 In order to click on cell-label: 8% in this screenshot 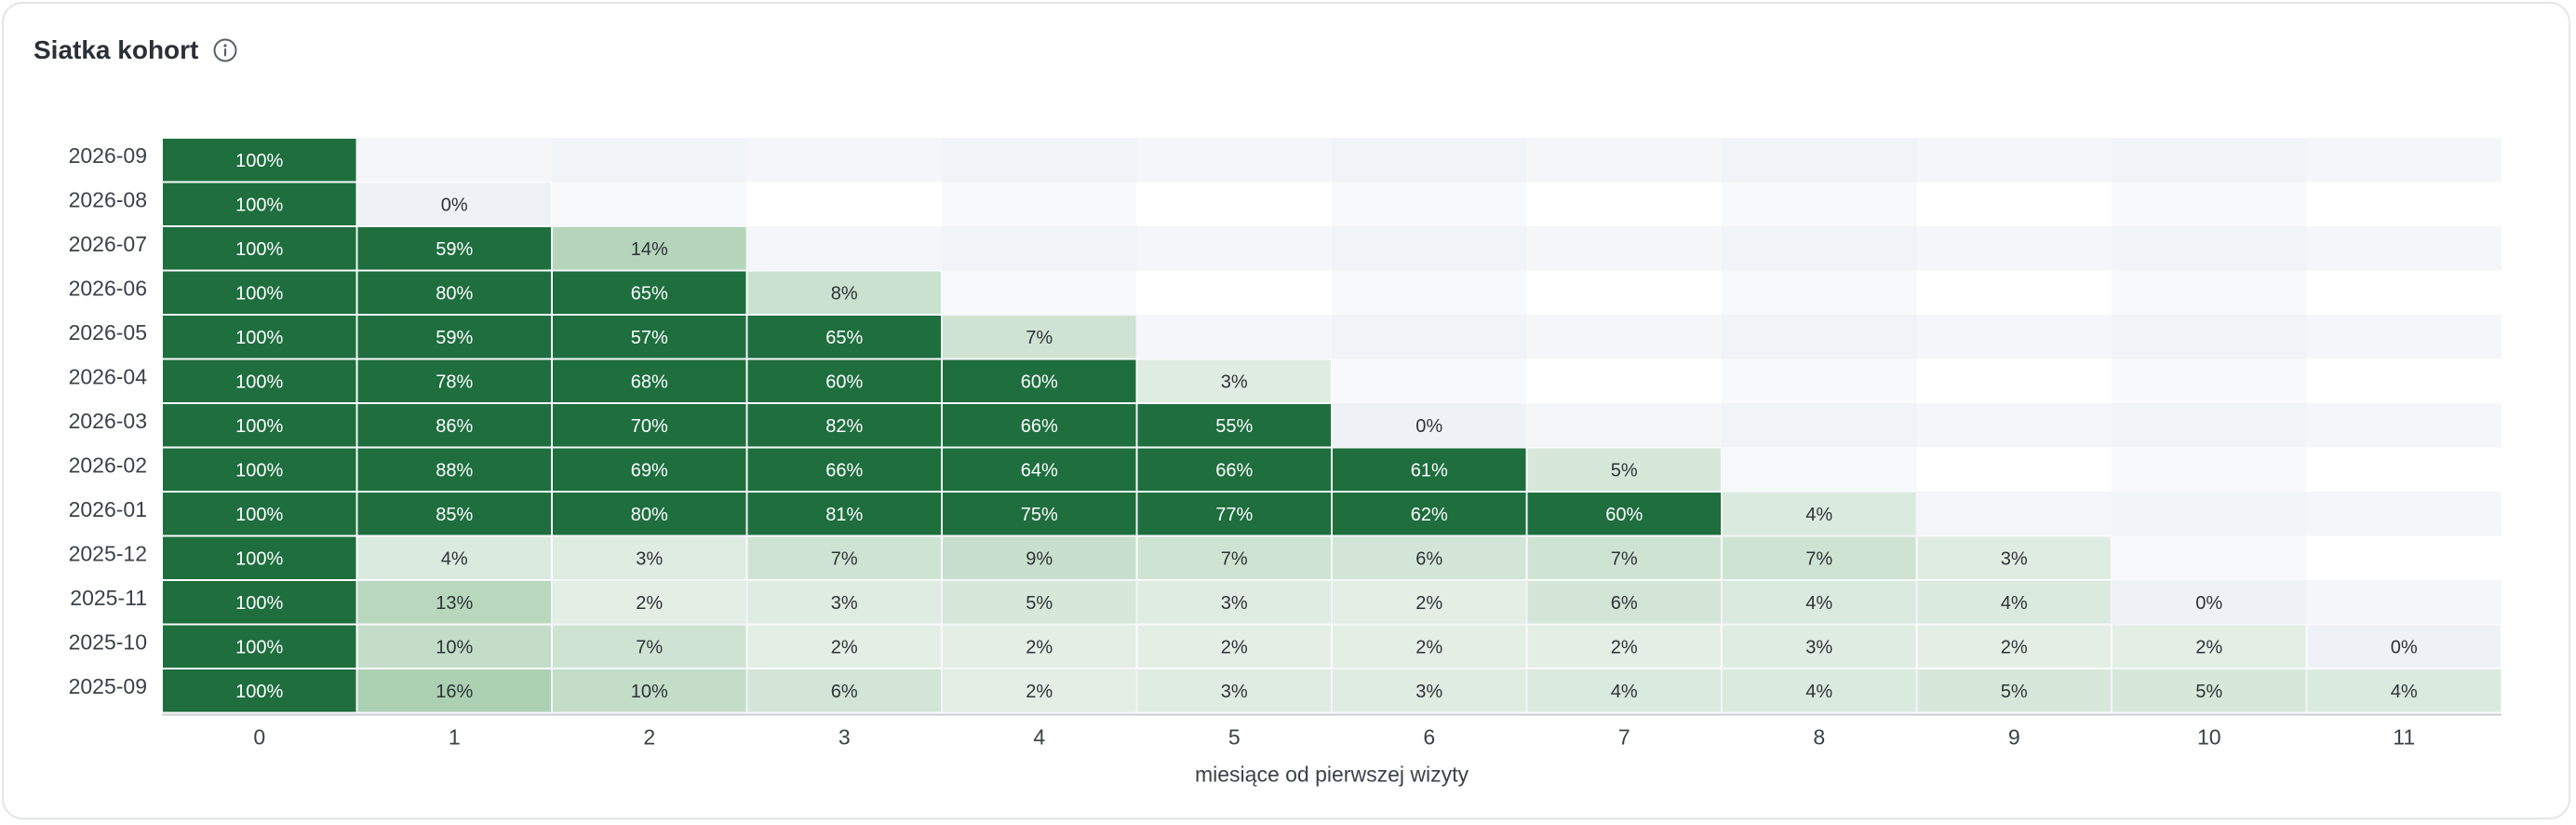, I will do `click(844, 293)`.